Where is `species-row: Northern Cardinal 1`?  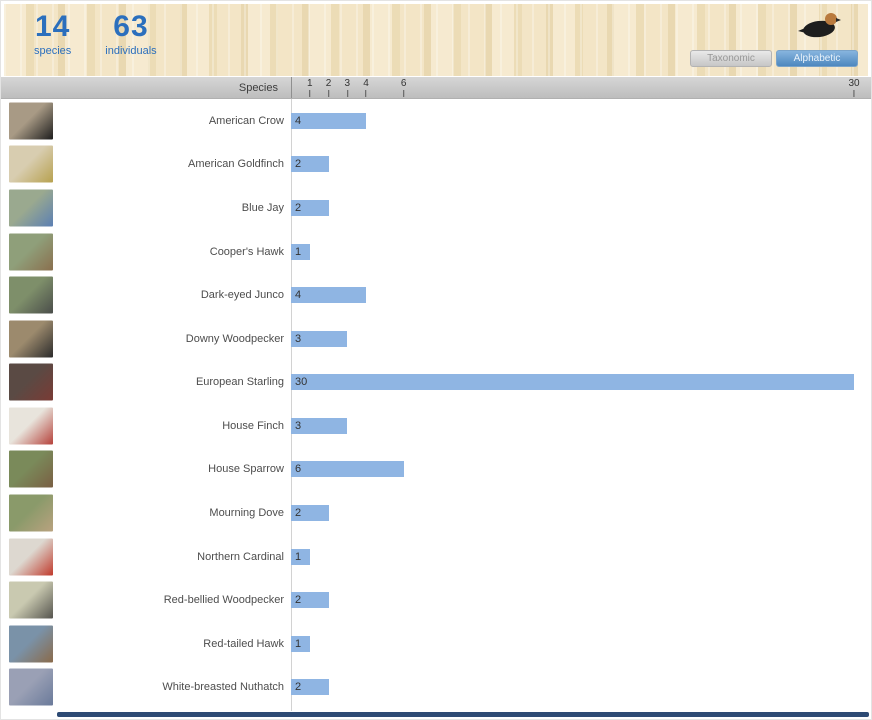 species-row: Northern Cardinal 1 is located at coordinates (436, 557).